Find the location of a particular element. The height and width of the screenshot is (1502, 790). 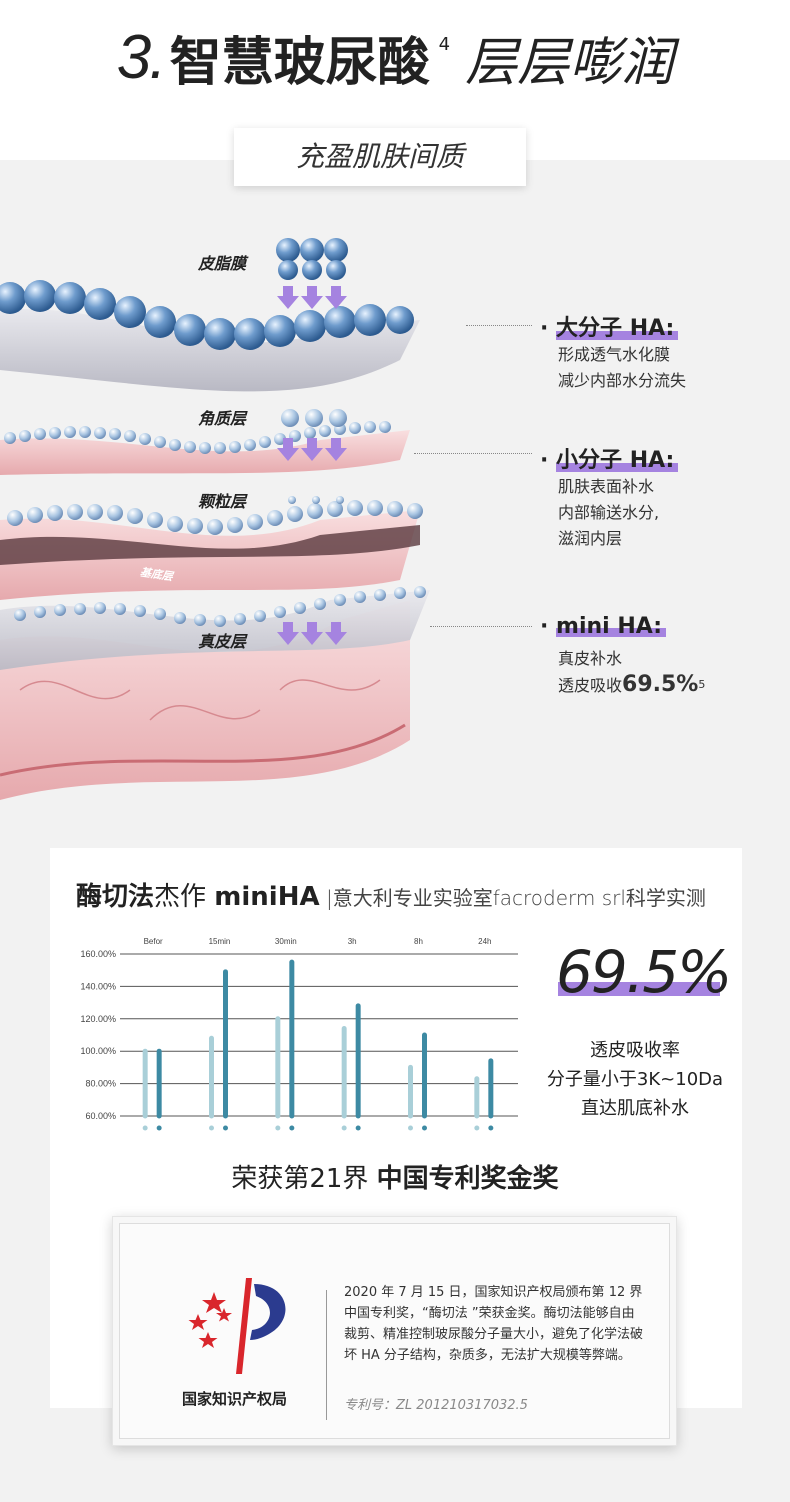

cnipa-logo-icon is located at coordinates (237, 1326).